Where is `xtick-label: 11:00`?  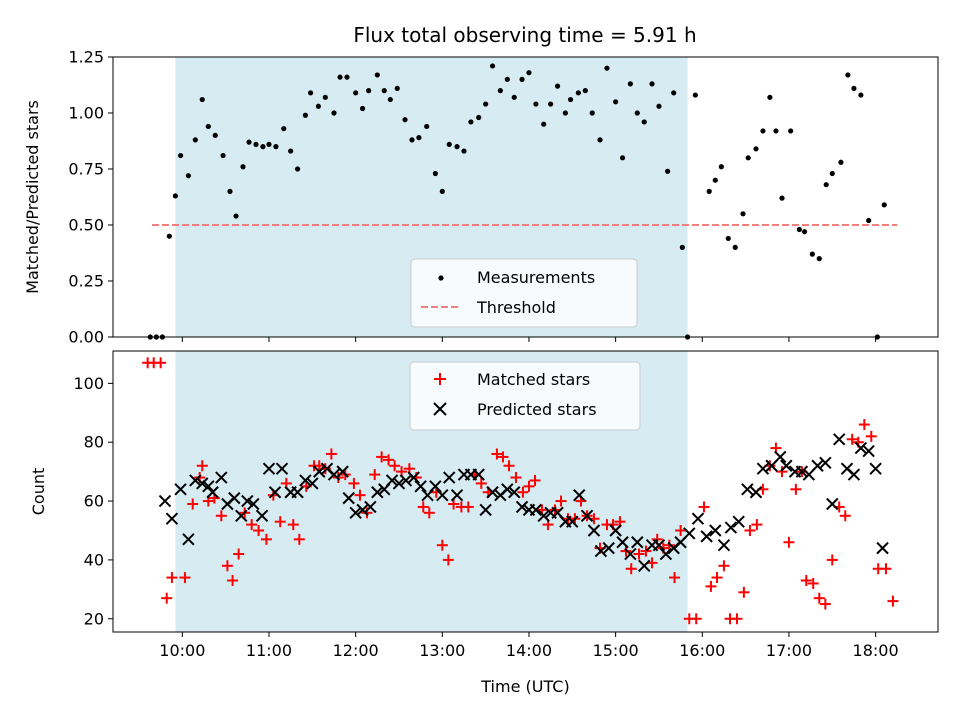
xtick-label: 11:00 is located at coordinates (269, 650).